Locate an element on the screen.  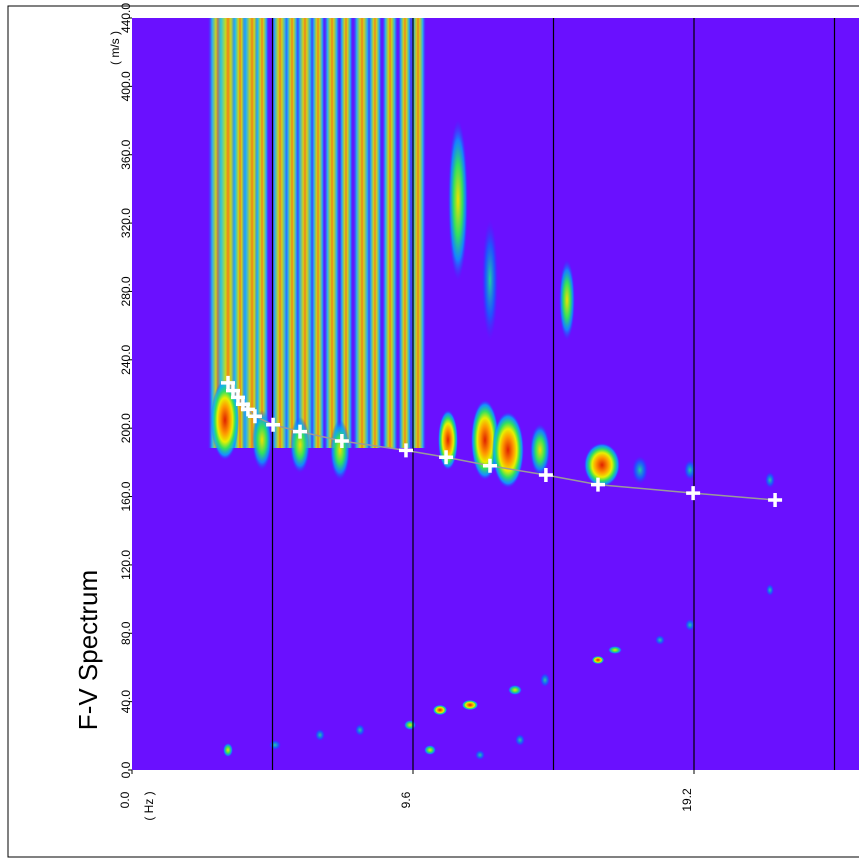
y-tick-label: 240.0 is located at coordinates (126, 359).